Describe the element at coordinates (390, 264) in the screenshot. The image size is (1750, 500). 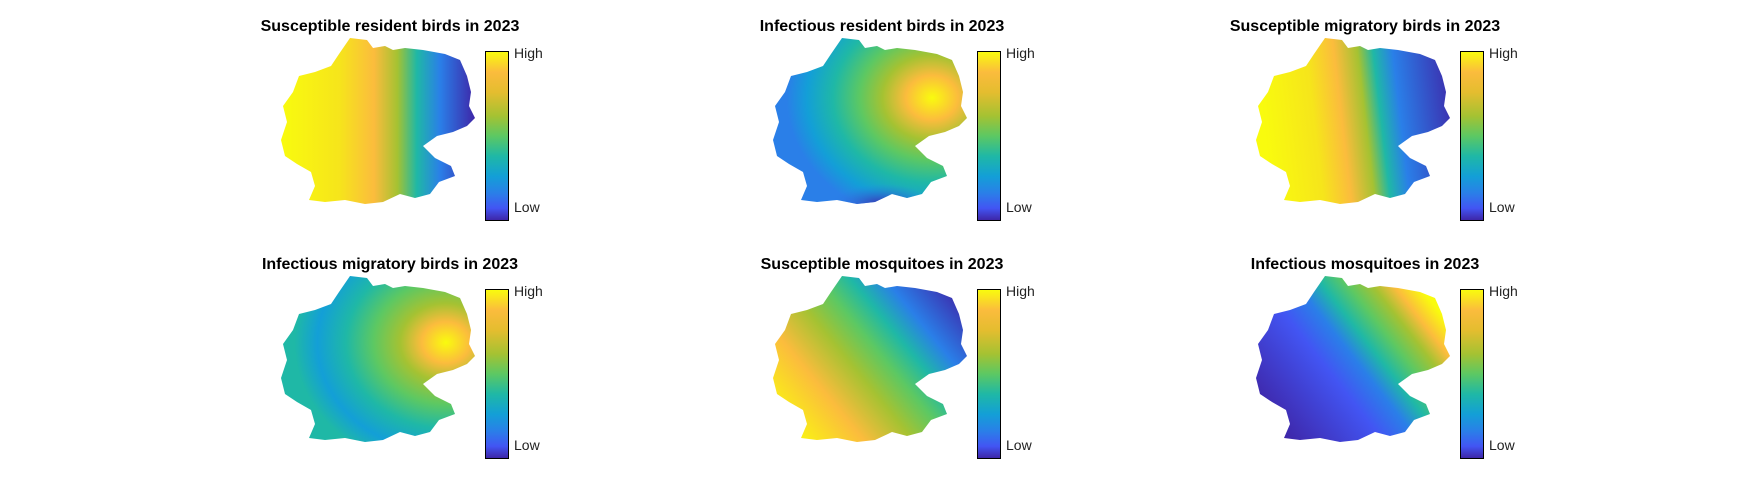
I see `panel-title: Infectious migratory birds in 2023` at that location.